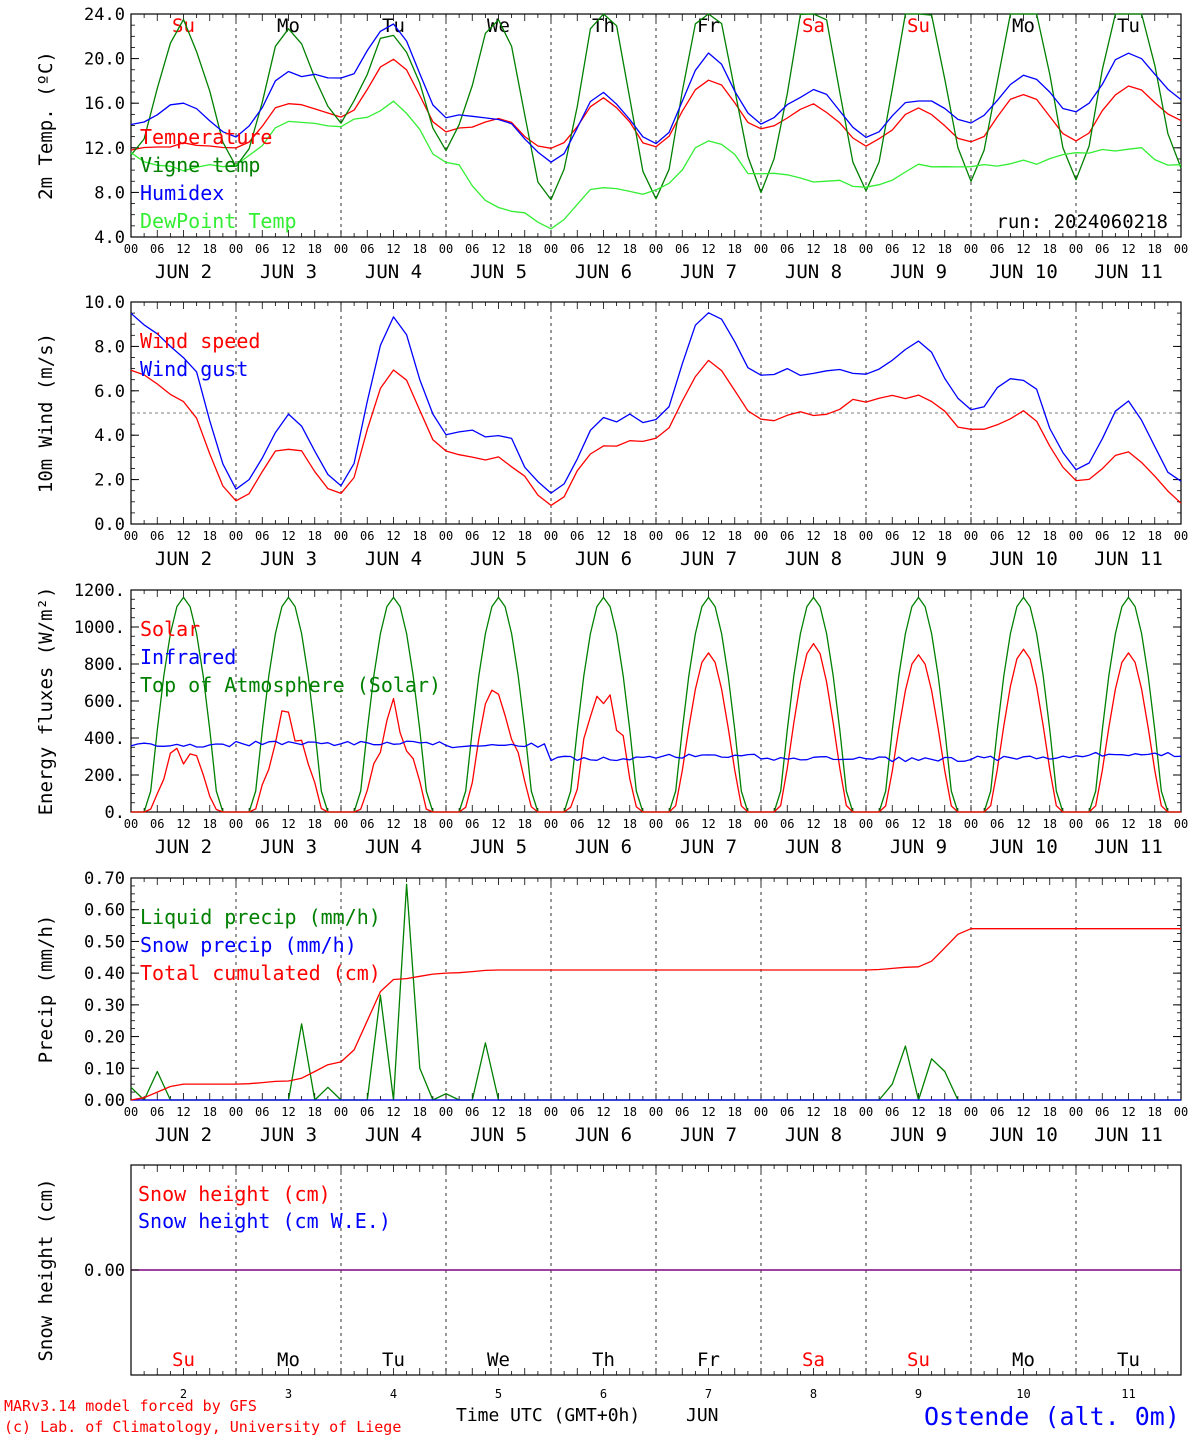 The width and height of the screenshot is (1194, 1440). What do you see at coordinates (200, 341) in the screenshot?
I see `legend-wind-speed: Wind speed` at bounding box center [200, 341].